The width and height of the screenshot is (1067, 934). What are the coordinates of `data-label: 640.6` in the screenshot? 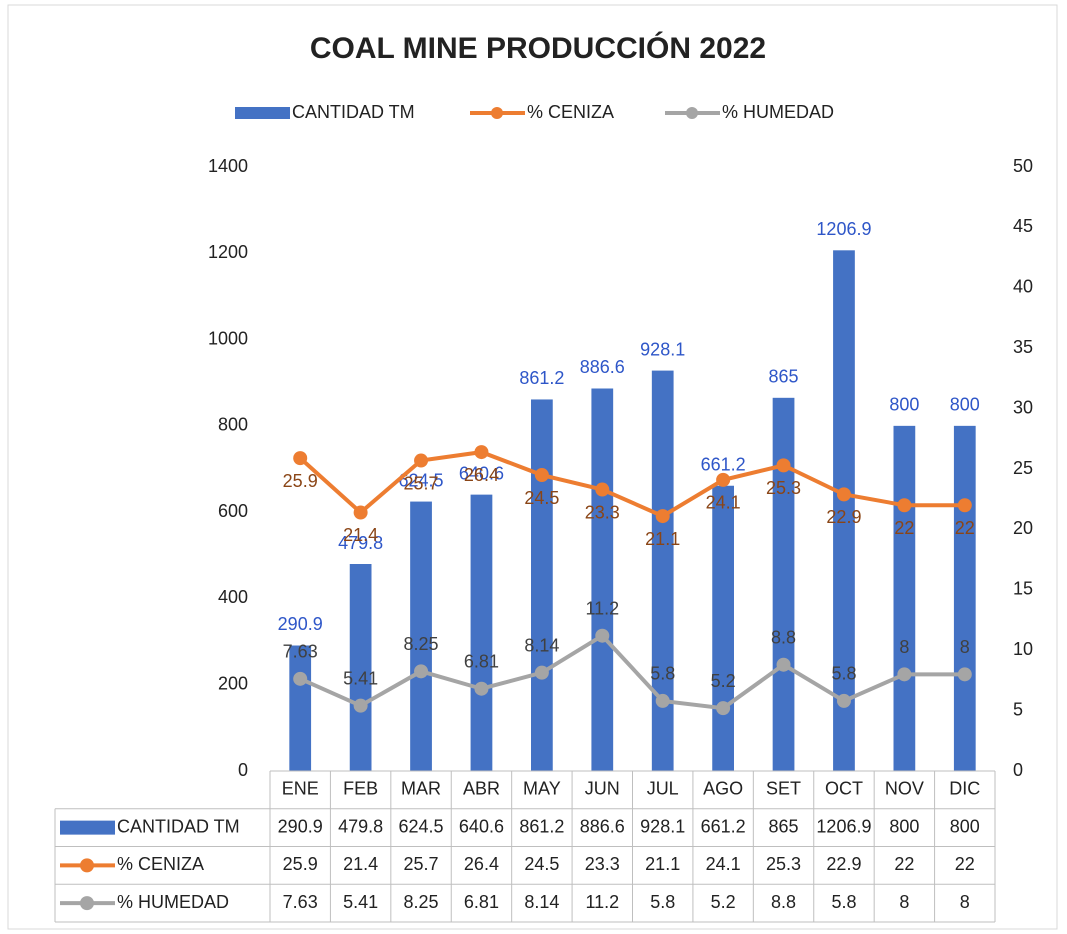 It's located at (481, 473).